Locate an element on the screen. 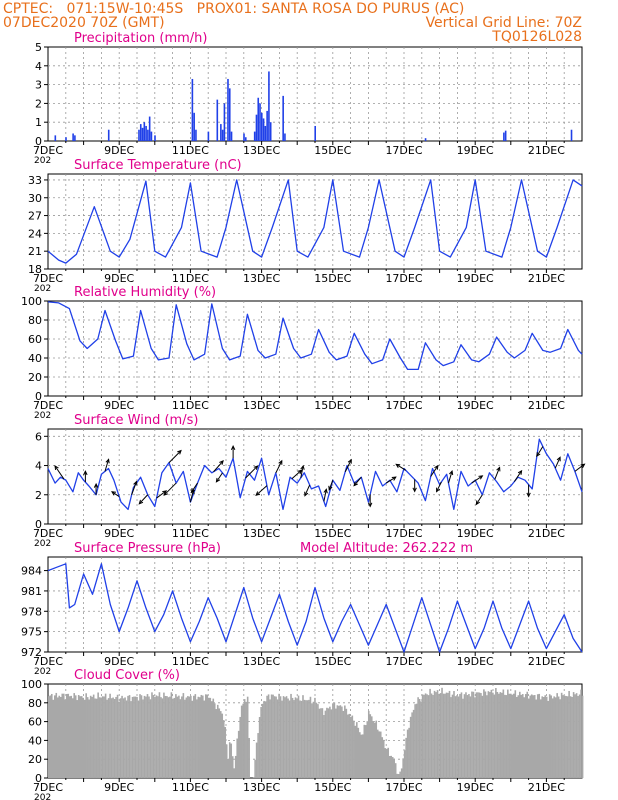 This screenshot has width=618, height=800. y-tick-label: 100 is located at coordinates (31, 301).